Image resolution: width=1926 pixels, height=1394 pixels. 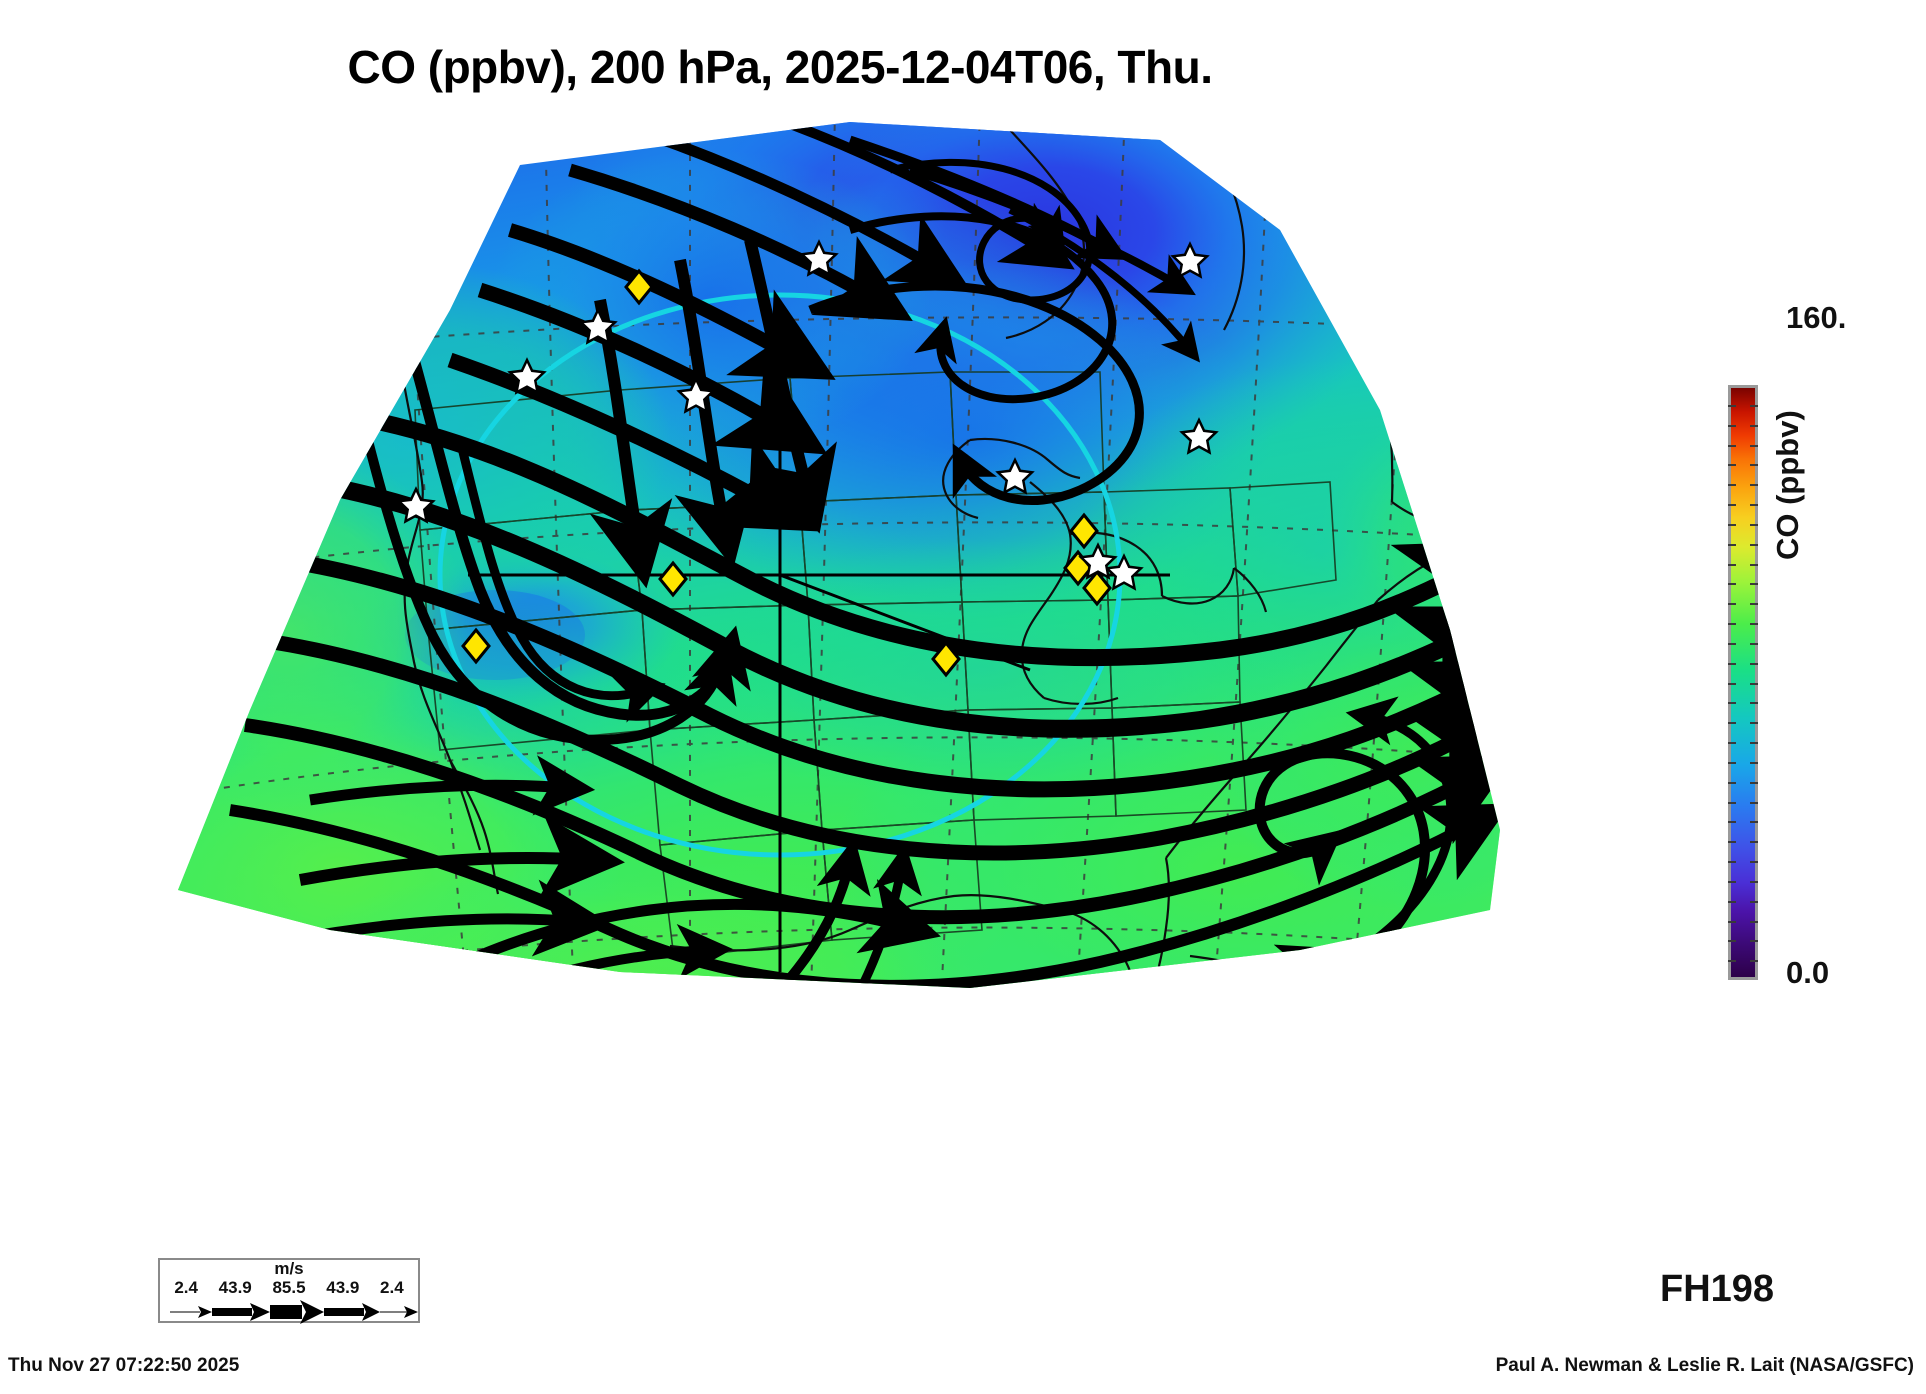 I want to click on colorbar-ticks, so click(x=1743, y=682).